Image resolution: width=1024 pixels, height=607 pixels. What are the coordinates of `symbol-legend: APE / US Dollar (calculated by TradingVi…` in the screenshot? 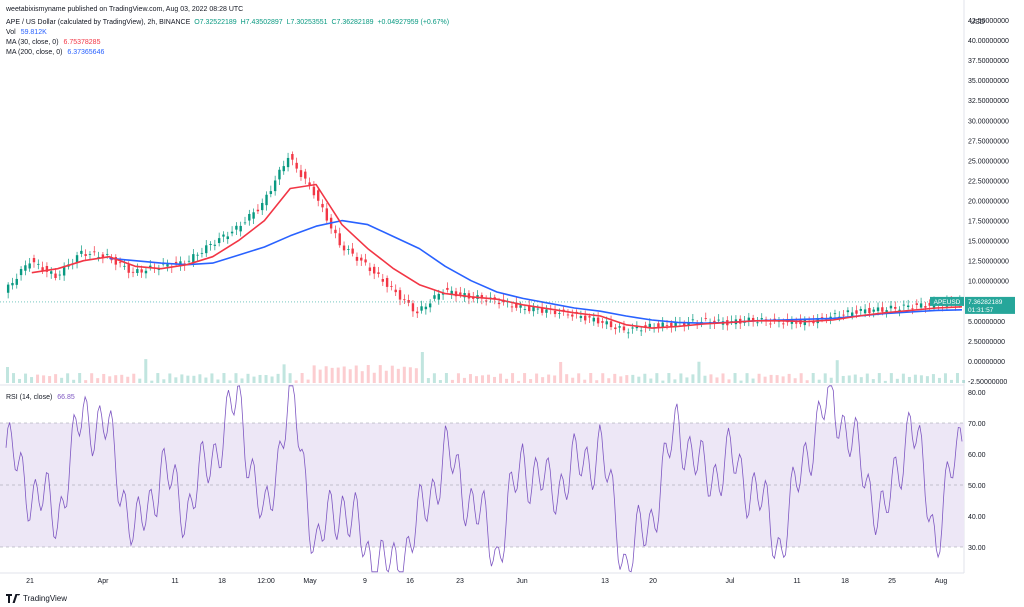 It's located at (227, 22).